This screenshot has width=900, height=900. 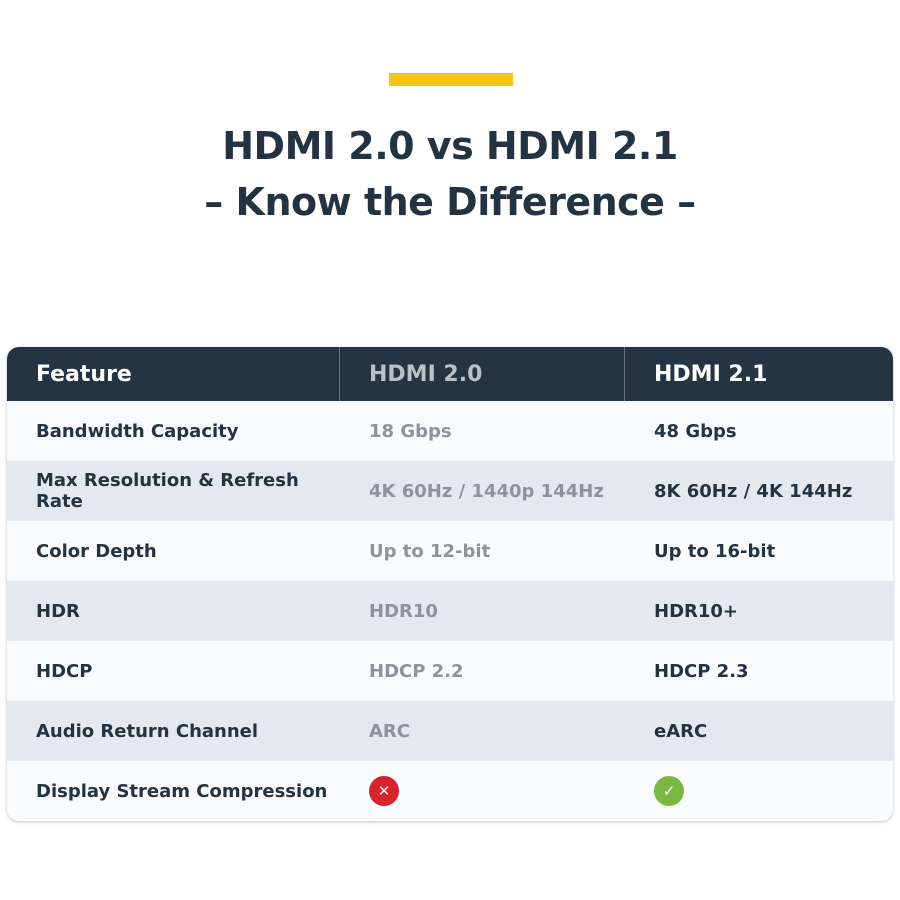 I want to click on hdmi-2-1-cell: ✓, so click(x=759, y=791).